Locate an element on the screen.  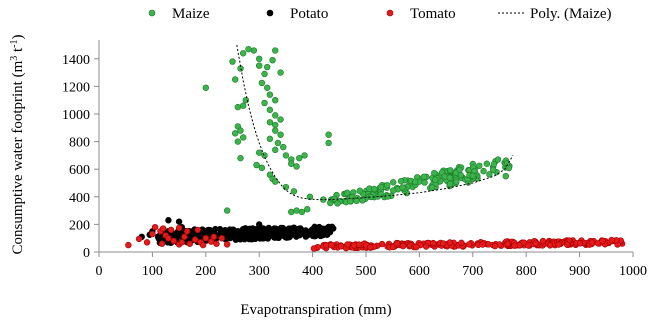
legend-marker-maize is located at coordinates (152, 13).